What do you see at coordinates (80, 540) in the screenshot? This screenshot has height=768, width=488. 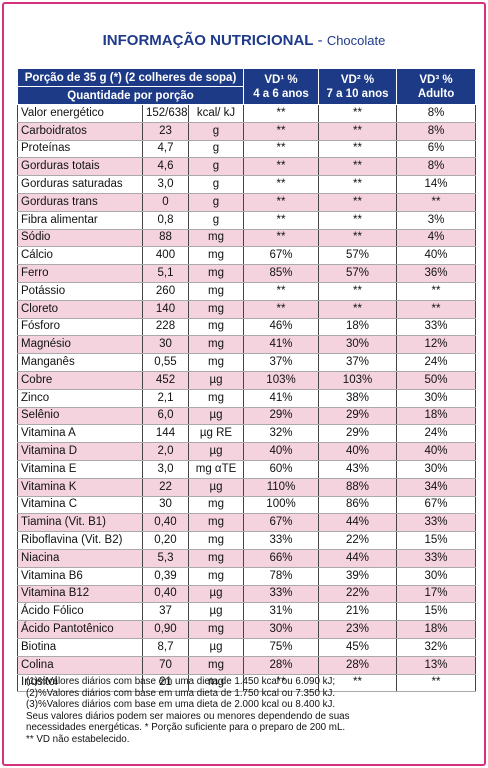 I see `nutrient: Riboflavina (Vit. B2)` at bounding box center [80, 540].